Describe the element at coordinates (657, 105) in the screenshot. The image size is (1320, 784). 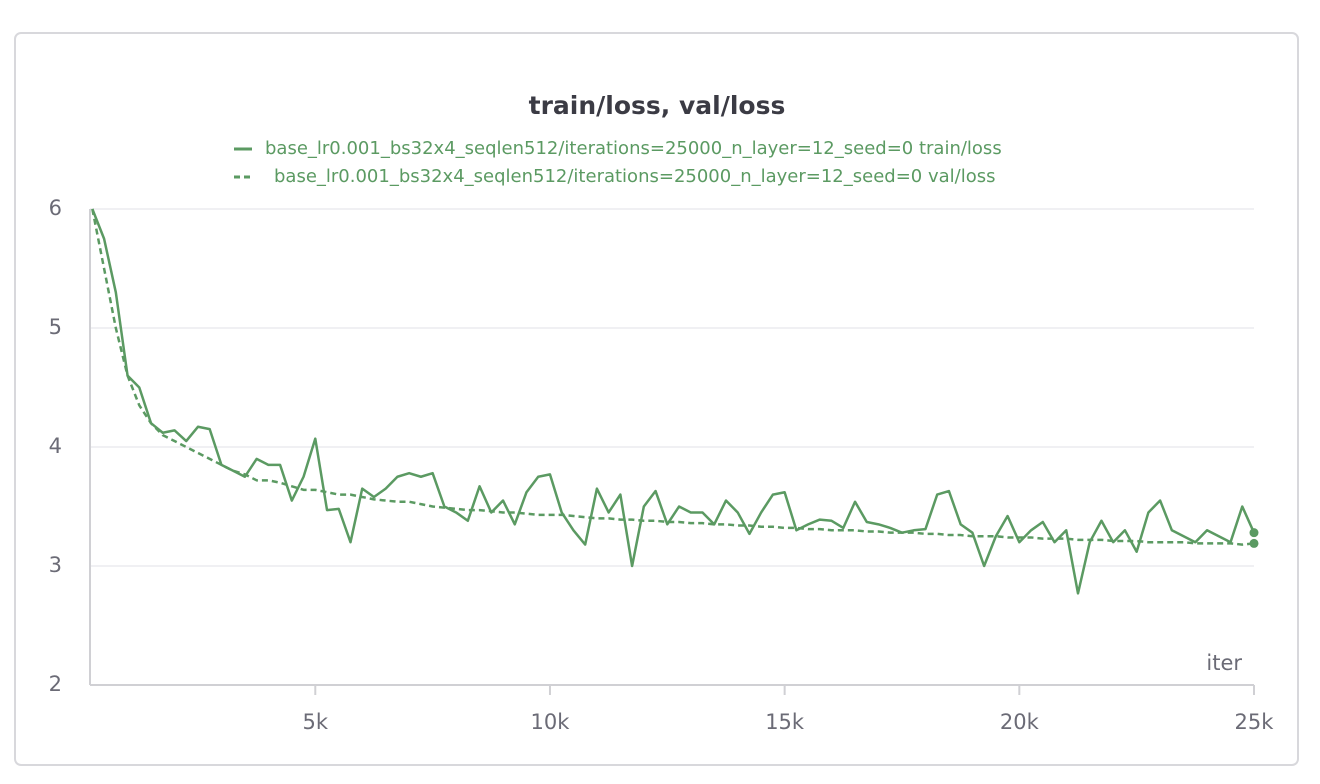
I see `chart-title: train/loss, val/loss` at that location.